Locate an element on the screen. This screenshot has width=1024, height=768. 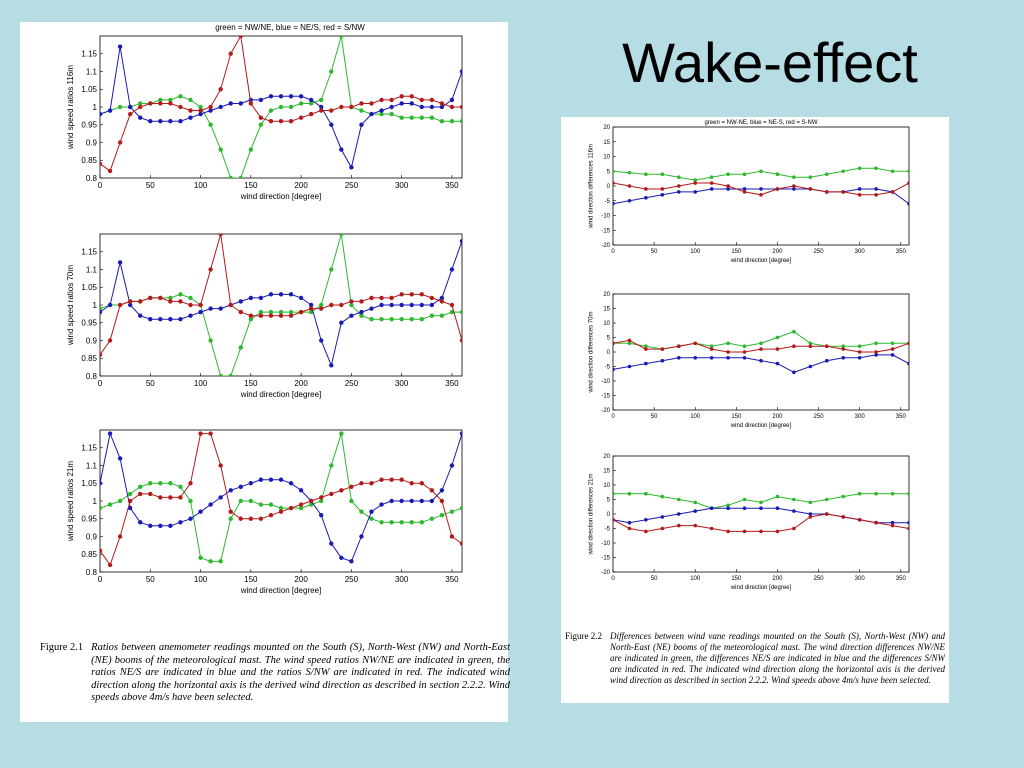
y-tick-label: 1.1 is located at coordinates (92, 465).